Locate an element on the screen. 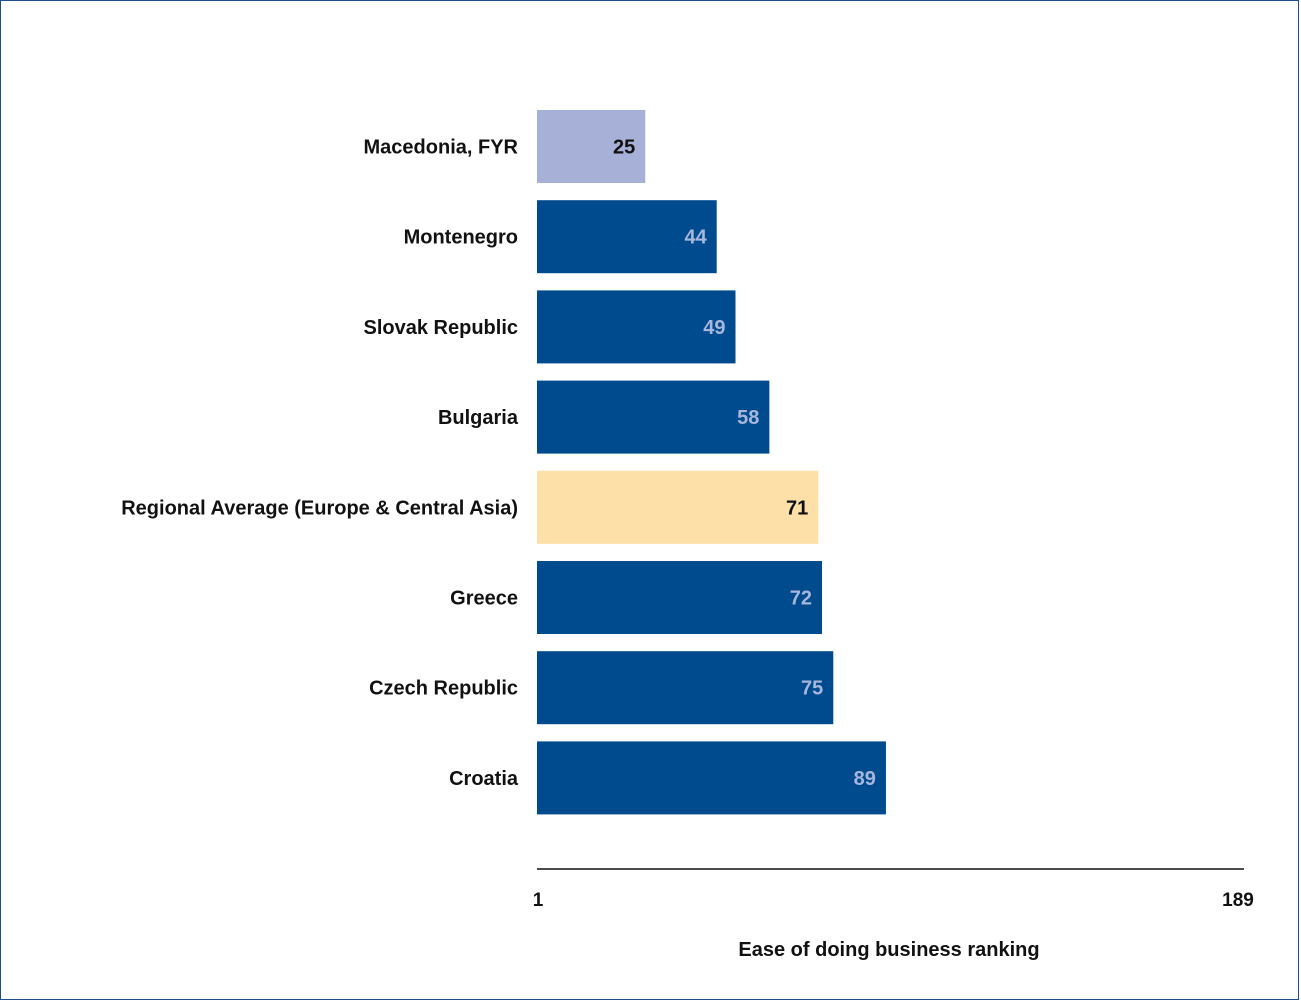 The width and height of the screenshot is (1301, 1002). x-tick-label-max: 189 is located at coordinates (1238, 900).